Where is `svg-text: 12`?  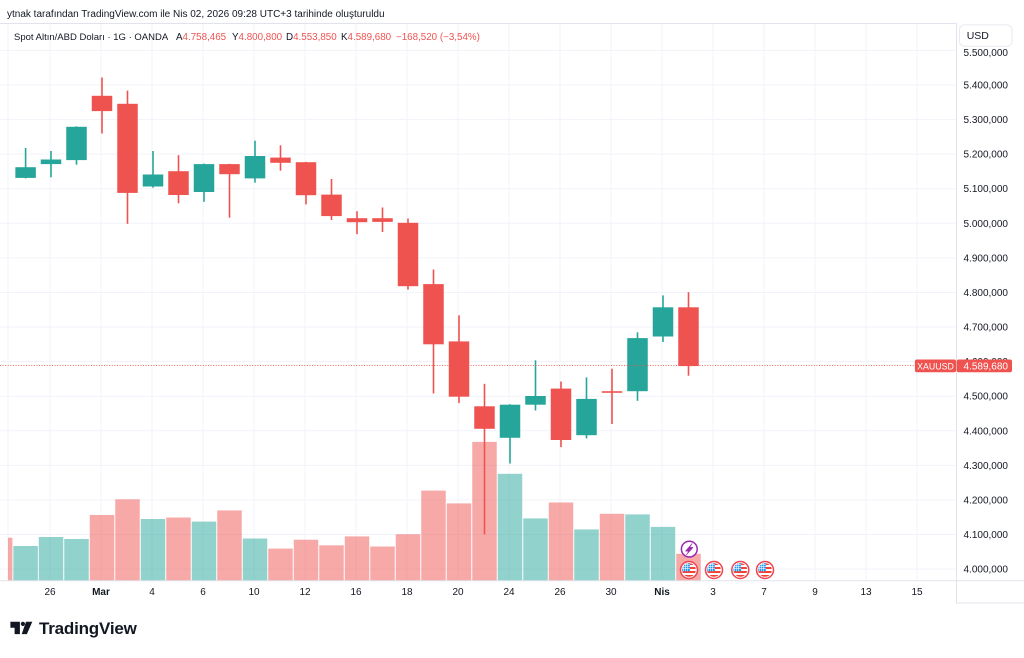 svg-text: 12 is located at coordinates (305, 592).